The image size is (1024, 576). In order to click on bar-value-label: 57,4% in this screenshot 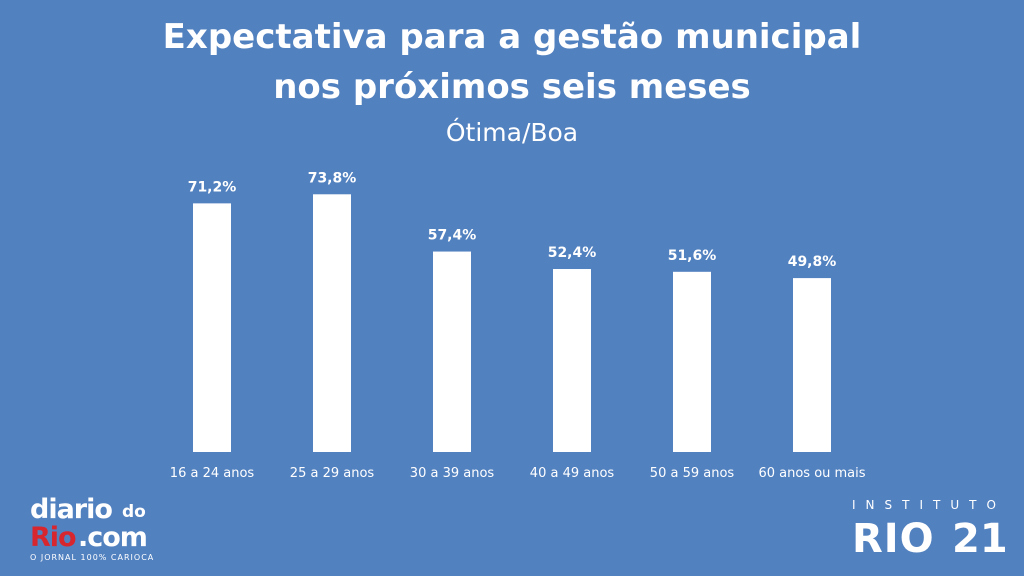, I will do `click(452, 236)`.